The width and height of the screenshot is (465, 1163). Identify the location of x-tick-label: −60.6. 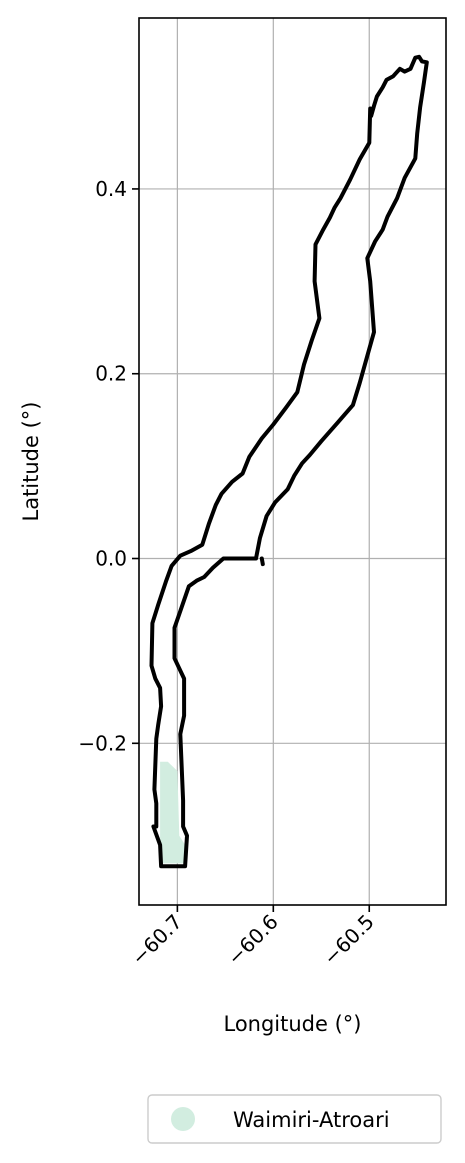
(253, 940).